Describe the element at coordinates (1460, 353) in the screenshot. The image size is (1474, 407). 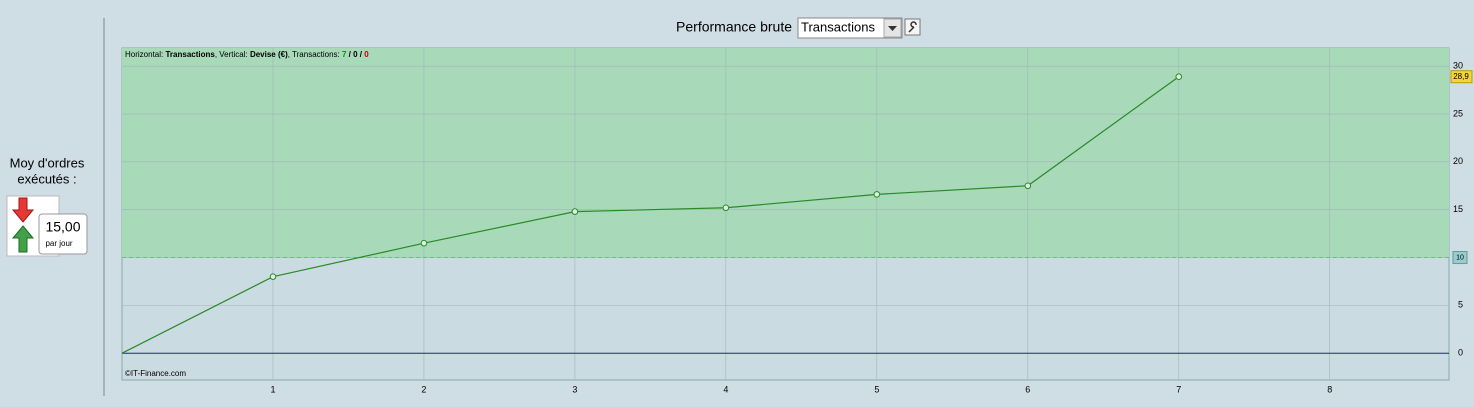
I see `y-tick-label: 0` at that location.